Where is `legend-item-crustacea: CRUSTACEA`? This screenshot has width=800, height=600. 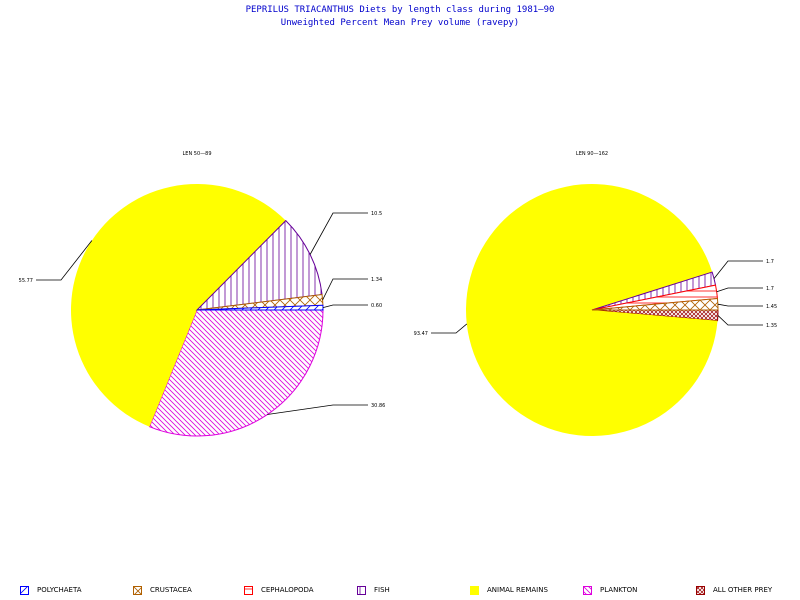
legend-item-crustacea: CRUSTACEA is located at coordinates (162, 590).